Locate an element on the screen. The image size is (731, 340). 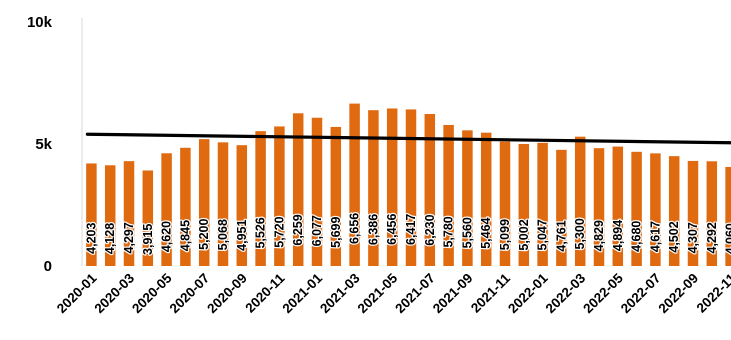
x-tick-label: 2020-05 is located at coordinates (152, 293).